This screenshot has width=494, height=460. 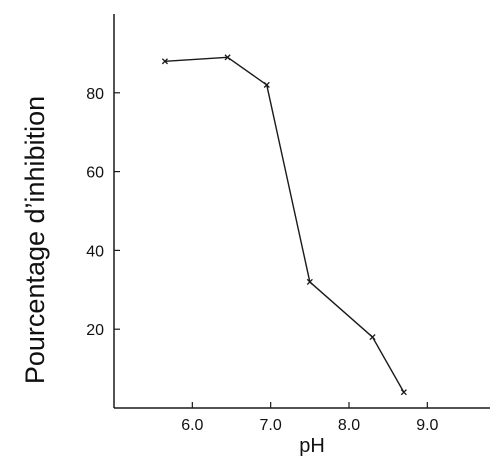 I want to click on x-ticks: 6.0 7.0 8.0 9.0, so click(x=310, y=418).